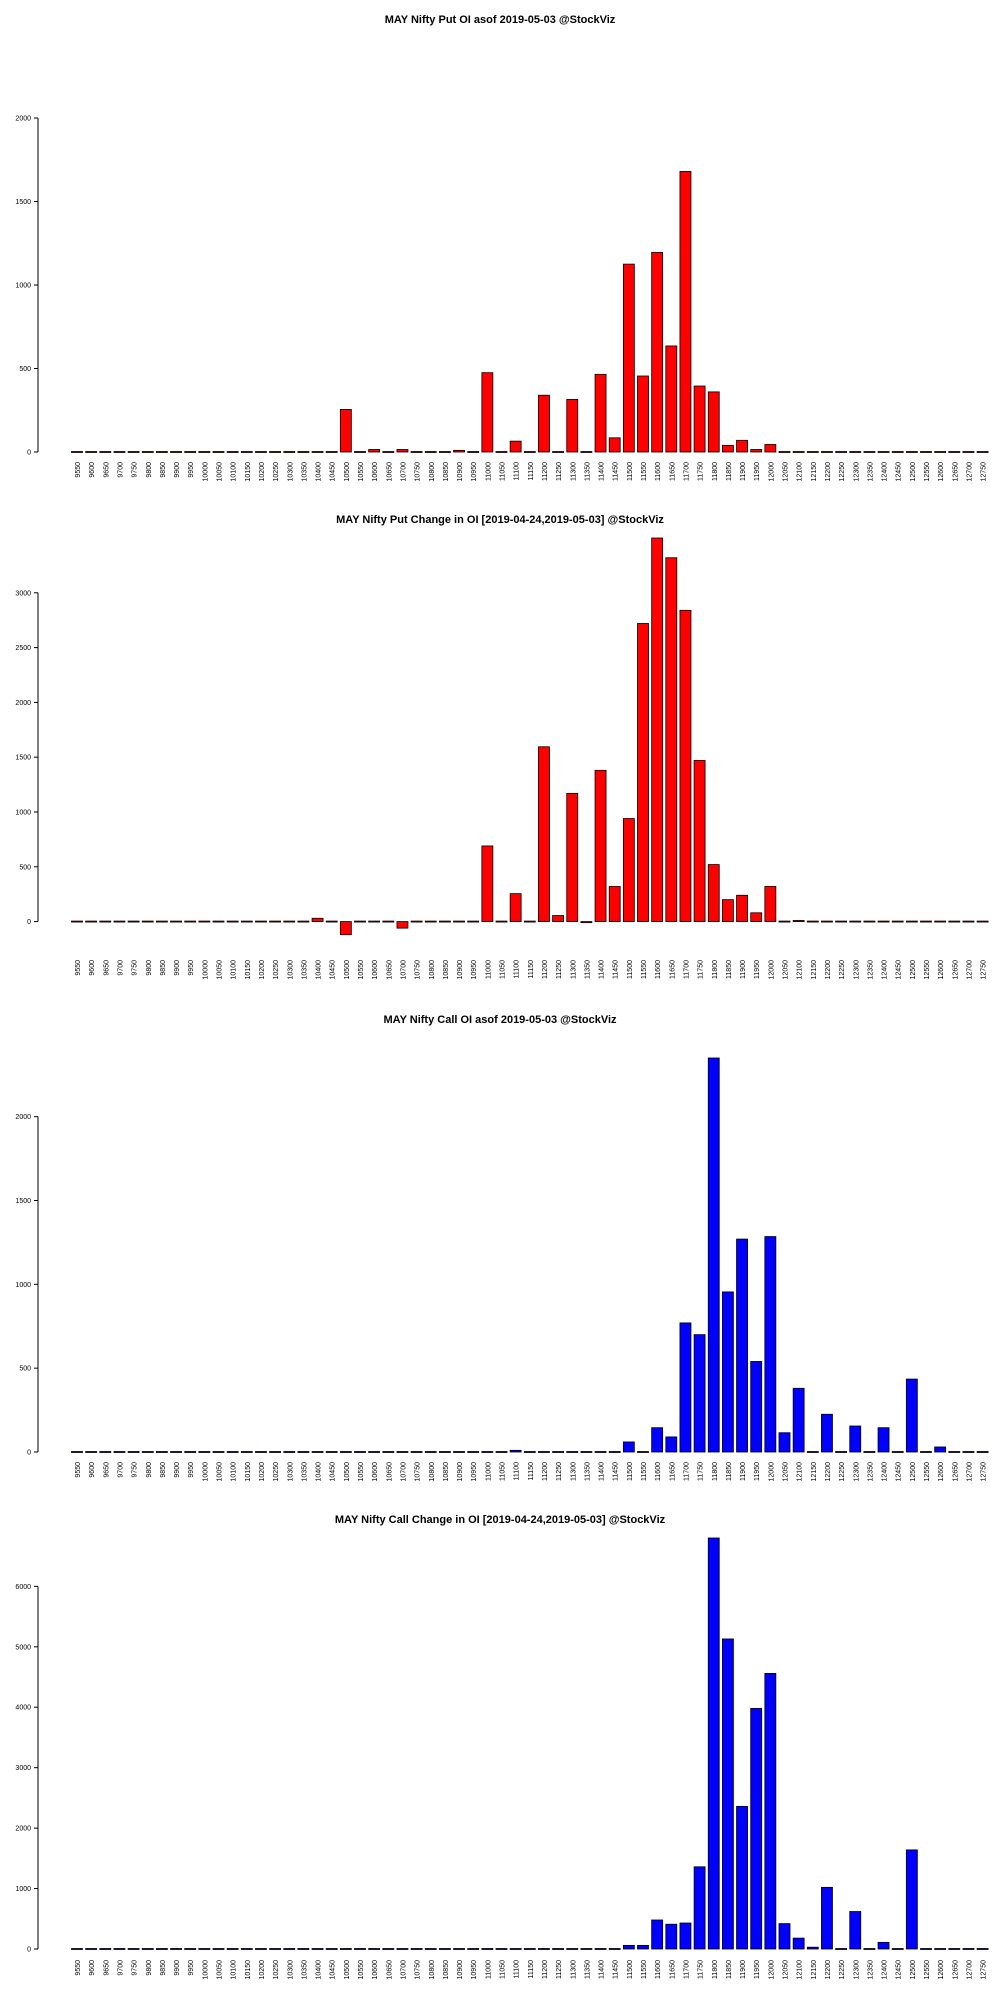  Describe the element at coordinates (955, 970) in the screenshot. I see `x-tick-label: 12650` at that location.